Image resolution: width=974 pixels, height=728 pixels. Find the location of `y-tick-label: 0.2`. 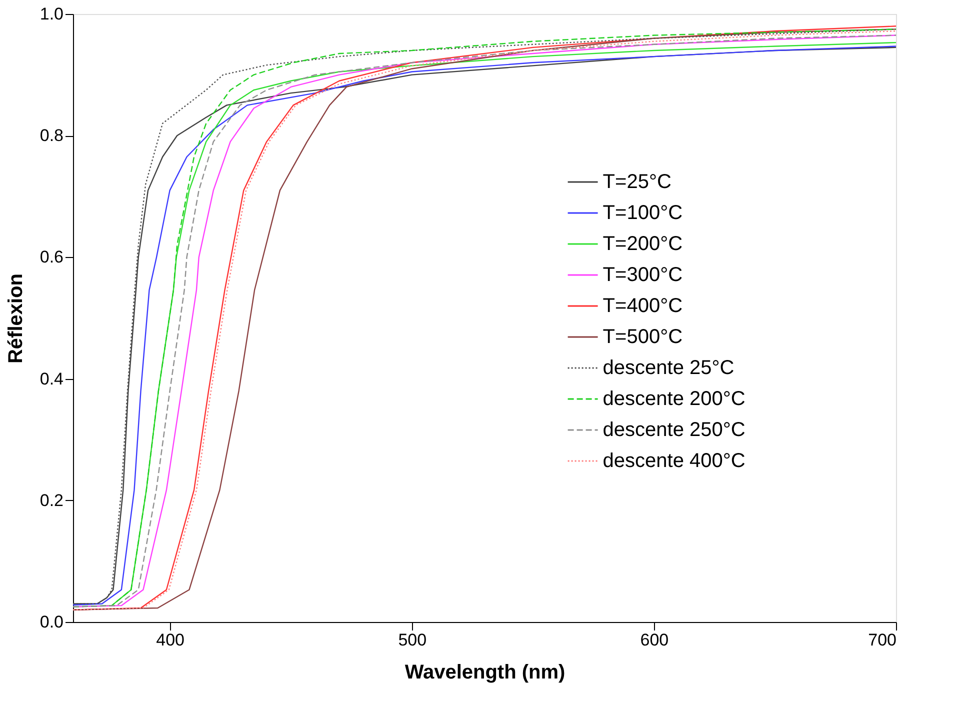

y-tick-label: 0.2 is located at coordinates (52, 500).